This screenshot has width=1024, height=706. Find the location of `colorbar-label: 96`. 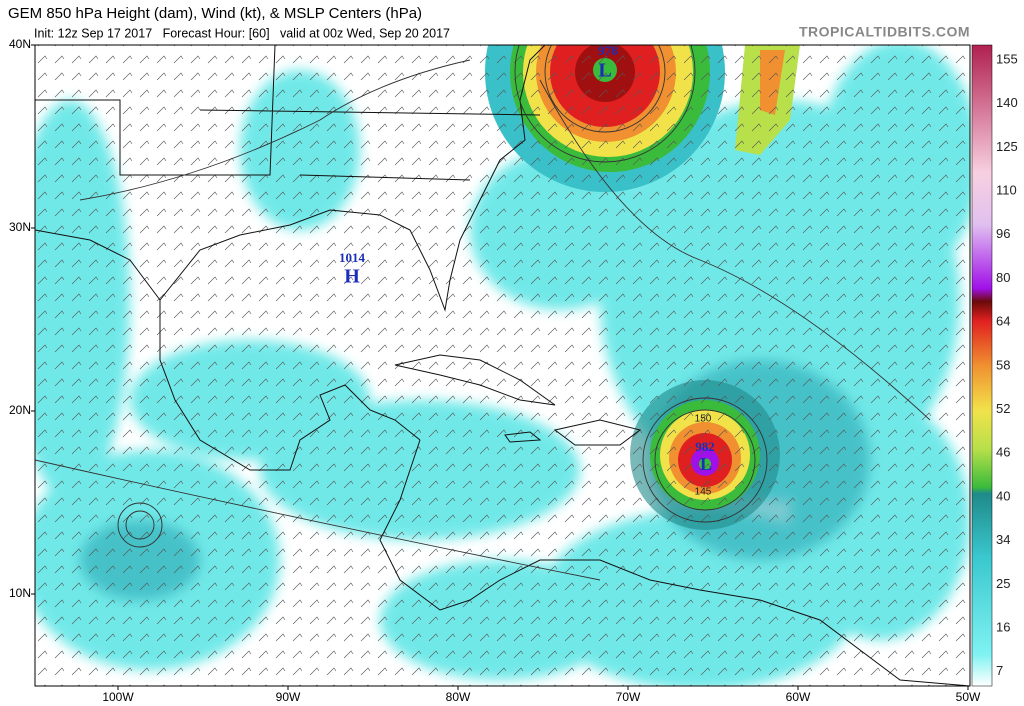

colorbar-label: 96 is located at coordinates (1003, 233).